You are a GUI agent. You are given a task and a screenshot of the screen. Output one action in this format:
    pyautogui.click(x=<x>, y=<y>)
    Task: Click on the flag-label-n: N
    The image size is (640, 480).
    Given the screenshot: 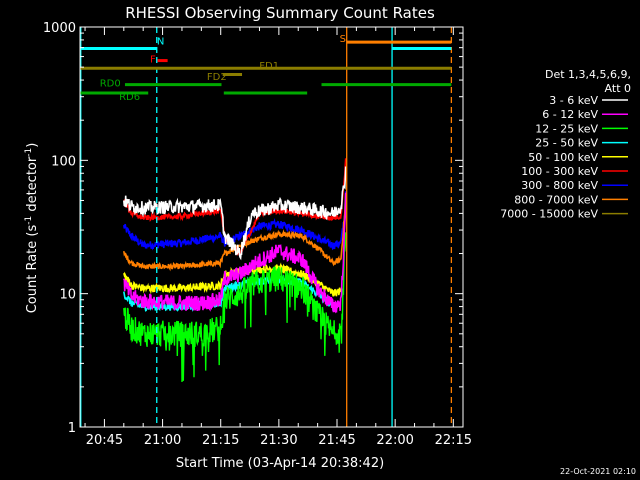 What is the action you would take?
    pyautogui.click(x=160, y=42)
    